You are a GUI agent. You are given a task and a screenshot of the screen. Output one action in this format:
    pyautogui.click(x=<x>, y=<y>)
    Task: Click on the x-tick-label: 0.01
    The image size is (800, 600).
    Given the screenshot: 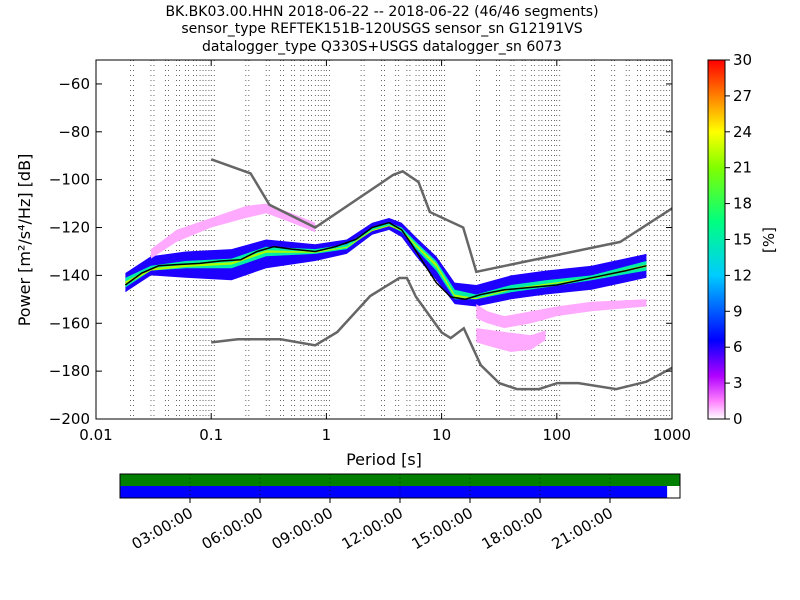 What is the action you would take?
    pyautogui.click(x=95, y=435)
    